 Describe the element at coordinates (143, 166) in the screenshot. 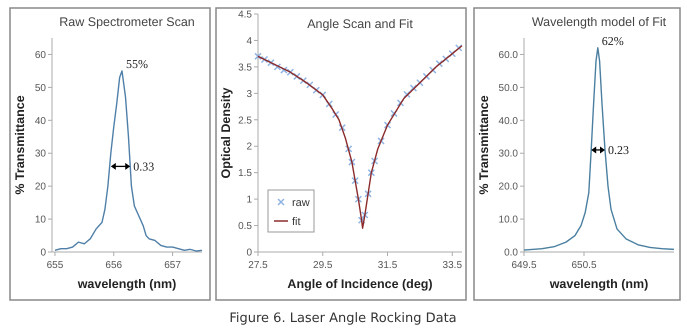

I see `annotation: 0.33` at that location.